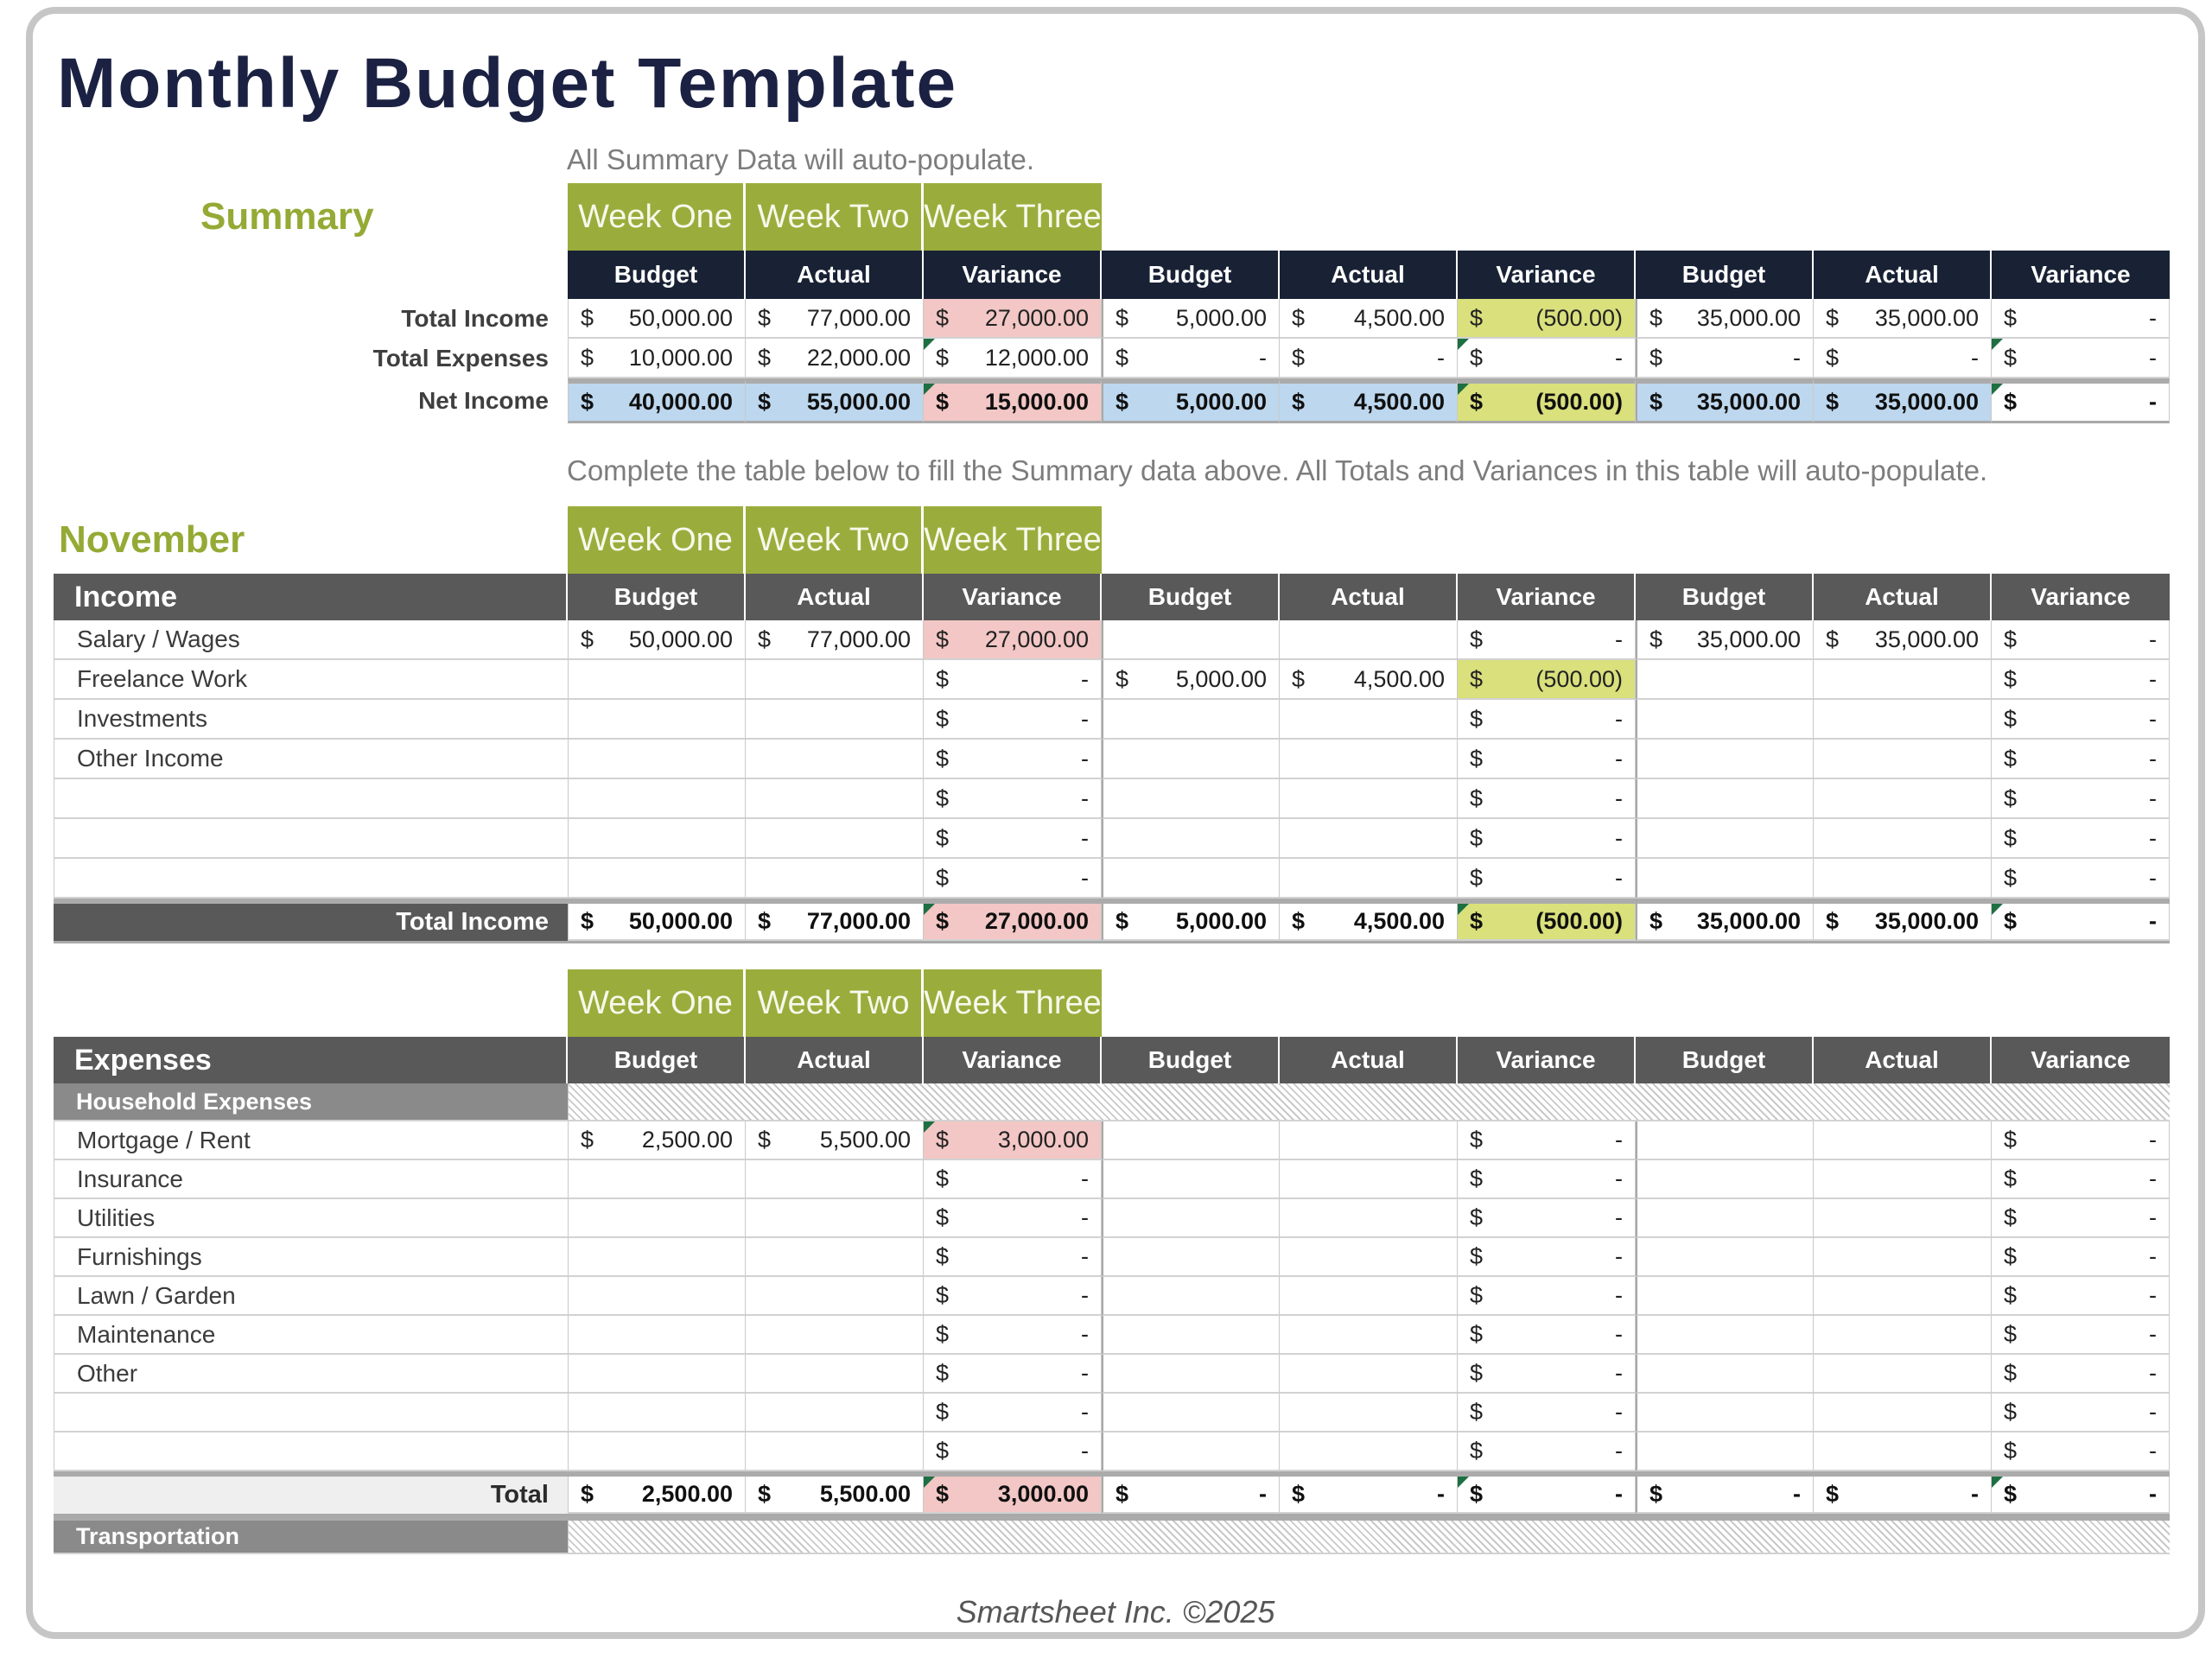 The height and width of the screenshot is (1658, 2212). I want to click on section-label: Household Expenses, so click(311, 1102).